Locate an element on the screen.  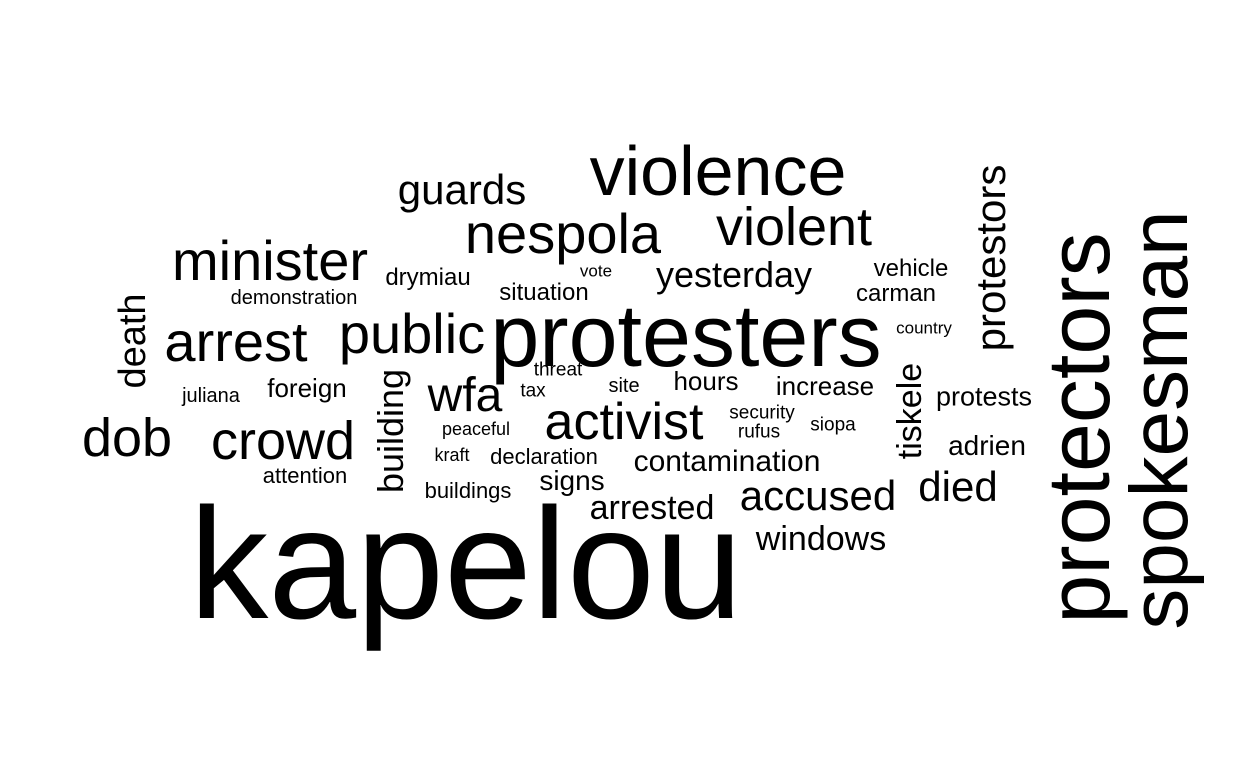
word-protectors: protectors is located at coordinates (1078, 428).